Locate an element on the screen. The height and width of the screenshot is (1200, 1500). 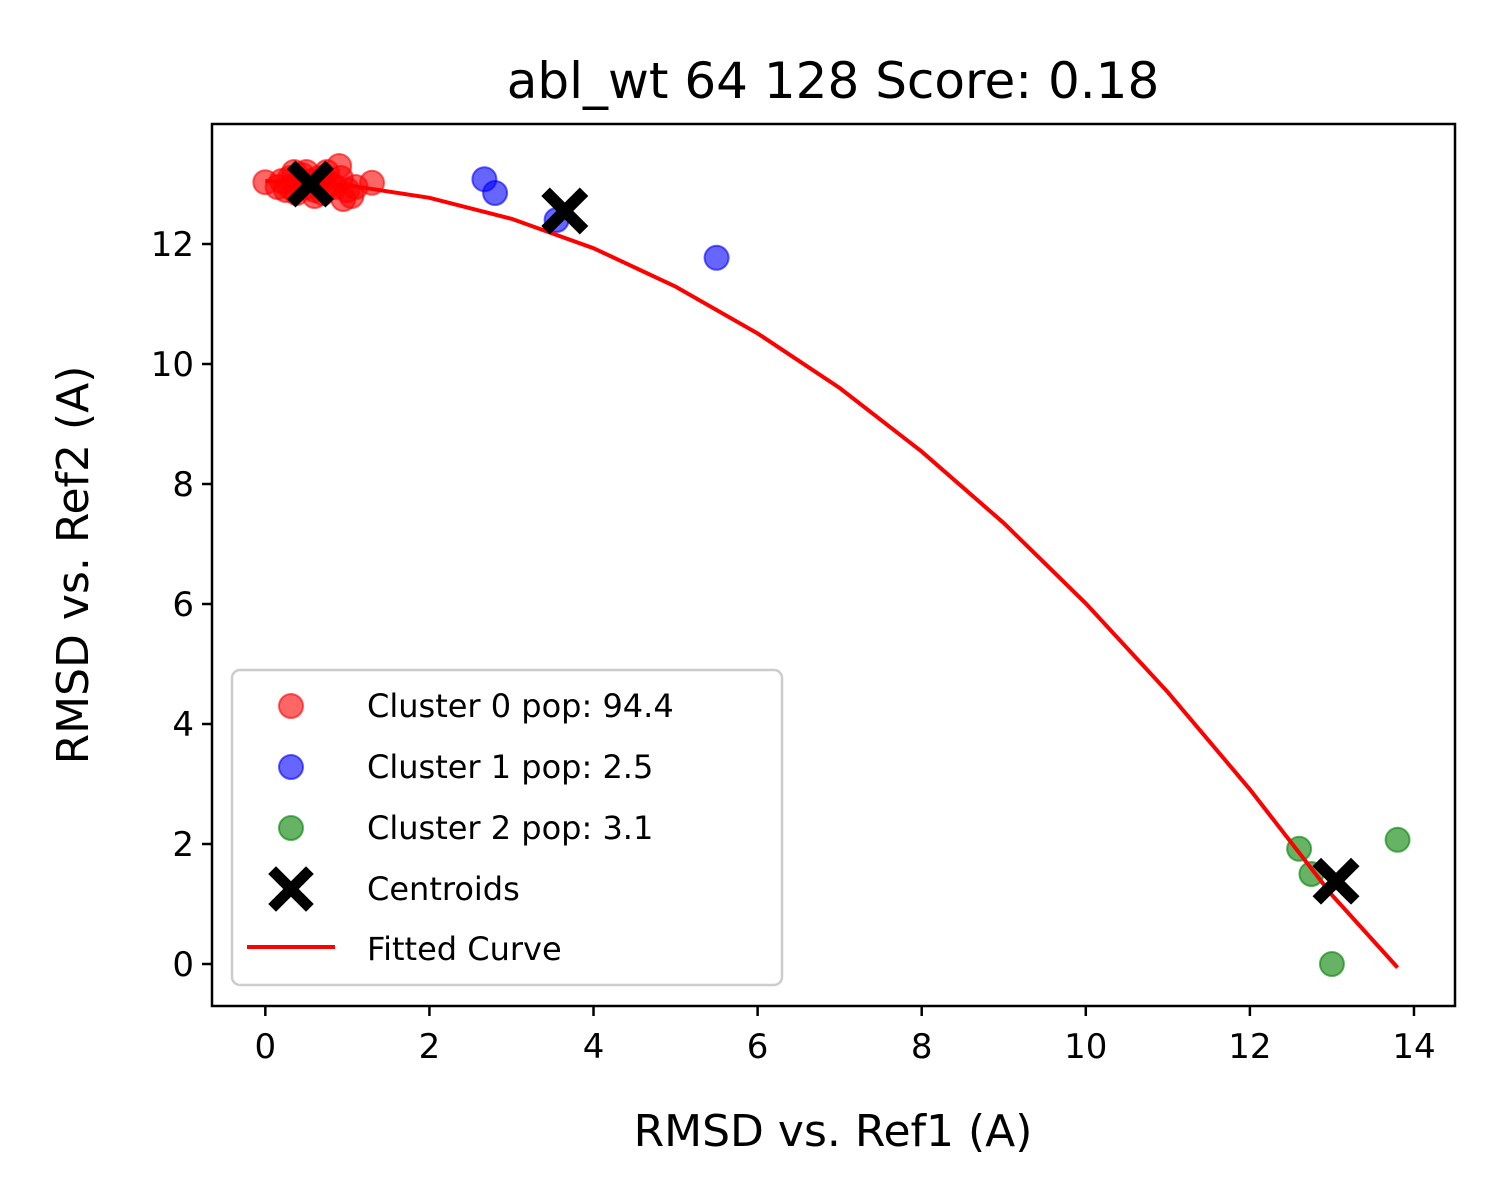
x-tick-label: 8 is located at coordinates (922, 1047).